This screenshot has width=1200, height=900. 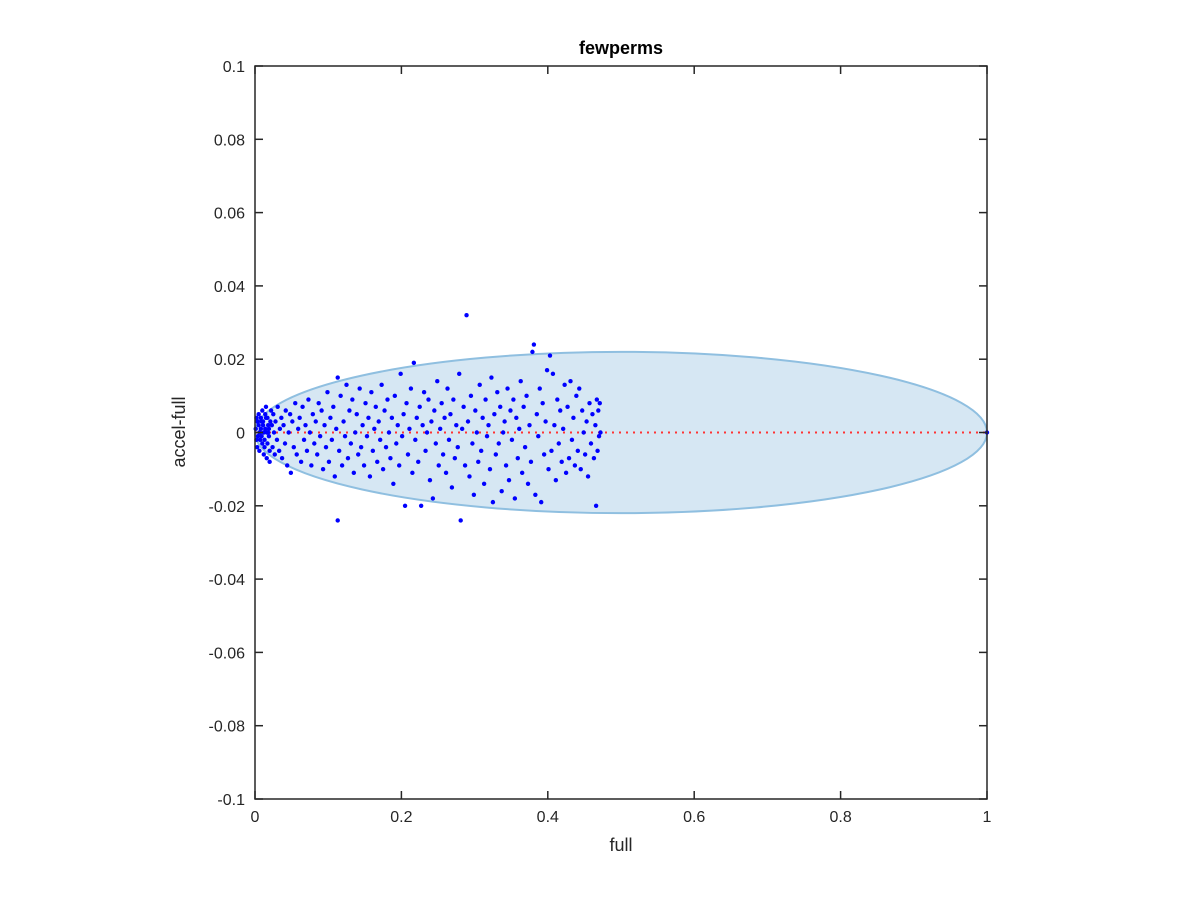 I want to click on y-tick-label: -0.1, so click(x=231, y=800).